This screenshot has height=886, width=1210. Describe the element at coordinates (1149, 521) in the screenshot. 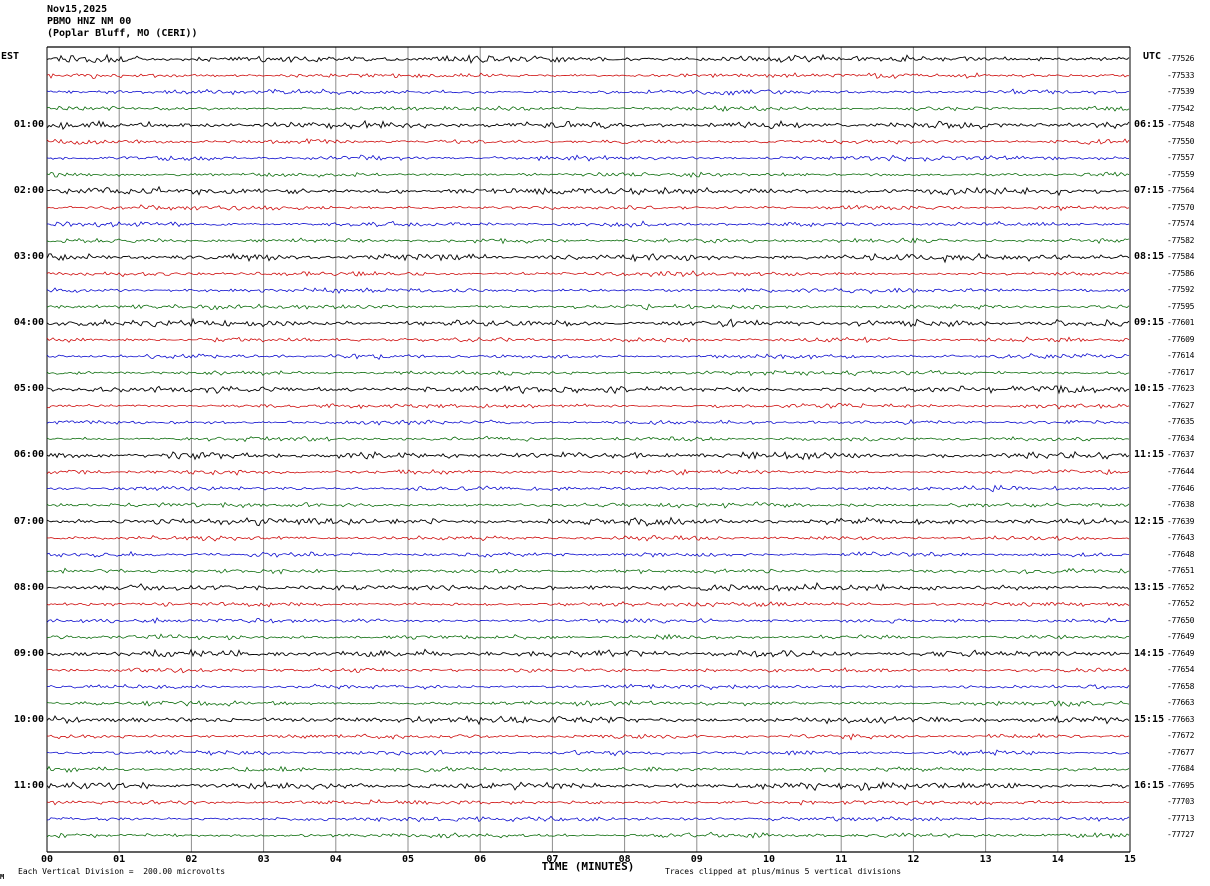

I see `utc-hour-label: 12:15` at that location.